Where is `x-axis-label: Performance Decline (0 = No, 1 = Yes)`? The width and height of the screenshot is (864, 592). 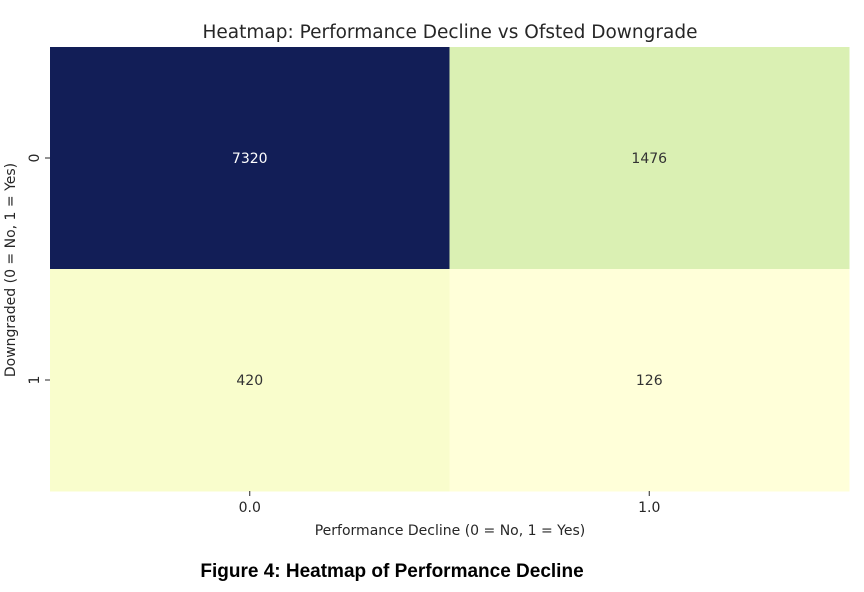
x-axis-label: Performance Decline (0 = No, 1 = Yes) is located at coordinates (450, 531).